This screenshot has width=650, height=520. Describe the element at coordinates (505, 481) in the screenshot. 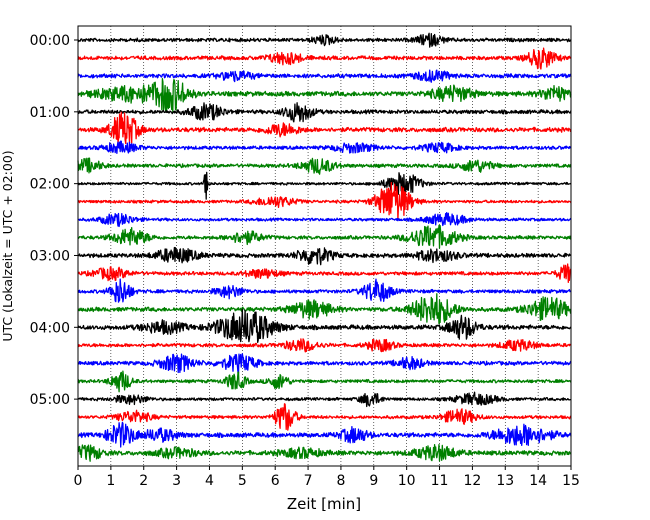

I see `x-tick-label: 13` at that location.